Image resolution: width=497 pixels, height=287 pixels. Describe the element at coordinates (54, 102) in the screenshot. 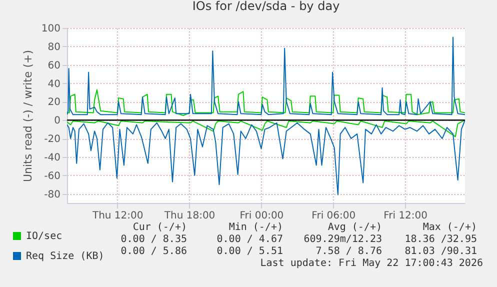

I see `y-tick-label: 20` at that location.